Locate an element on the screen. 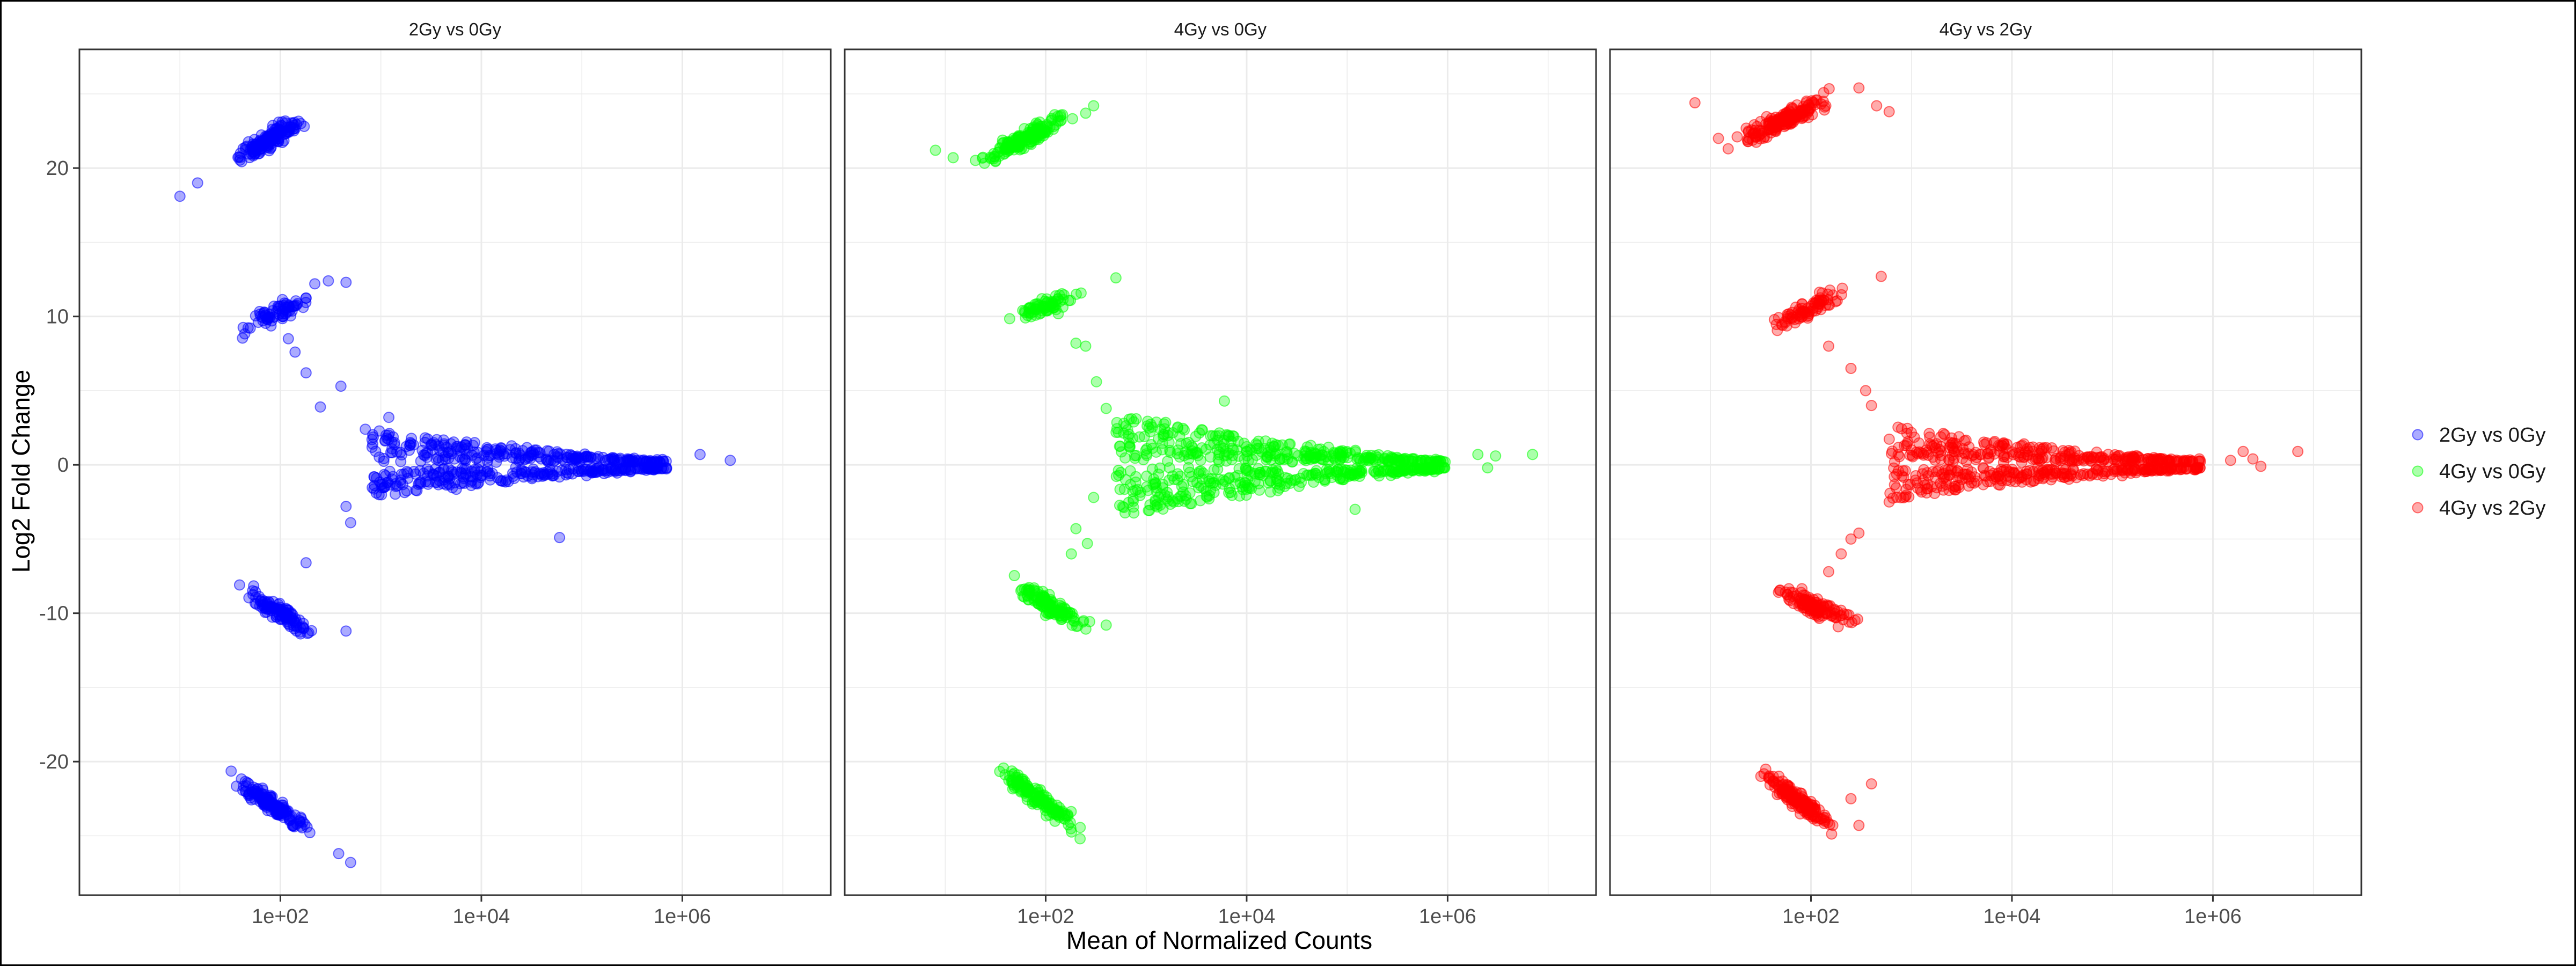 Image resolution: width=2576 pixels, height=966 pixels. legend: 2Gy vs 0Gy 4Gy vs 0Gy 4Gy vs 2Gy is located at coordinates (2479, 471).